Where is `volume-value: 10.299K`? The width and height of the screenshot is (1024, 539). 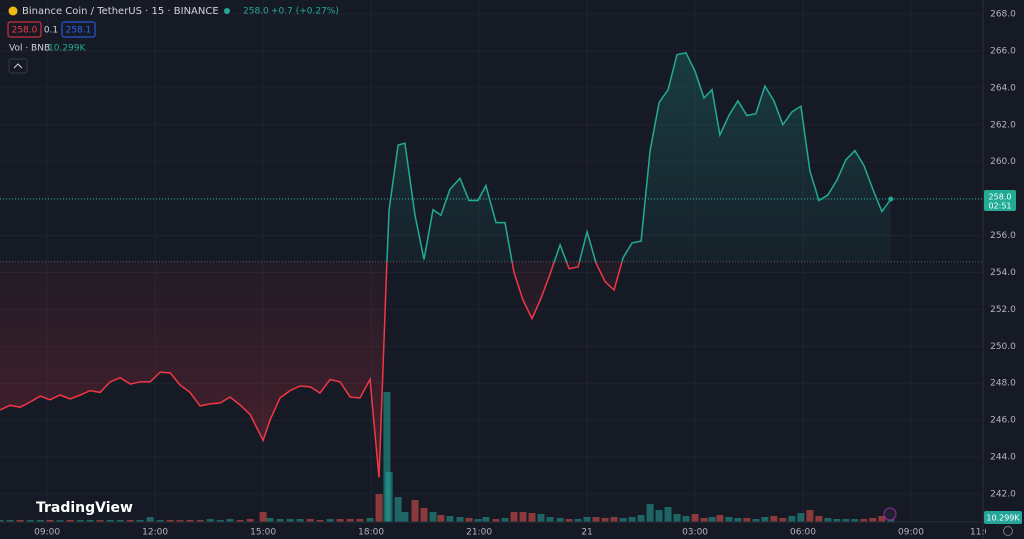
volume-value: 10.299K is located at coordinates (67, 49).